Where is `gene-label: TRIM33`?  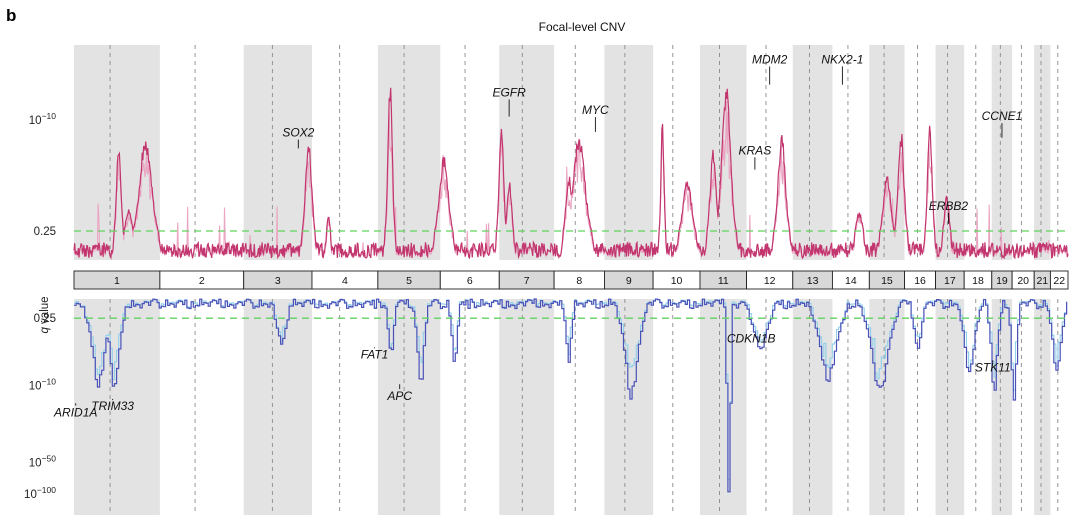
gene-label: TRIM33 is located at coordinates (112, 406).